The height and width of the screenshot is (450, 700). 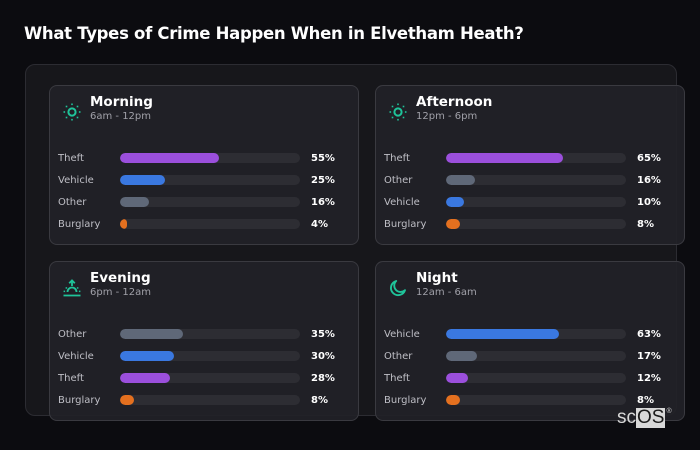 What do you see at coordinates (626, 417) in the screenshot?
I see `logo-prefix: sc` at bounding box center [626, 417].